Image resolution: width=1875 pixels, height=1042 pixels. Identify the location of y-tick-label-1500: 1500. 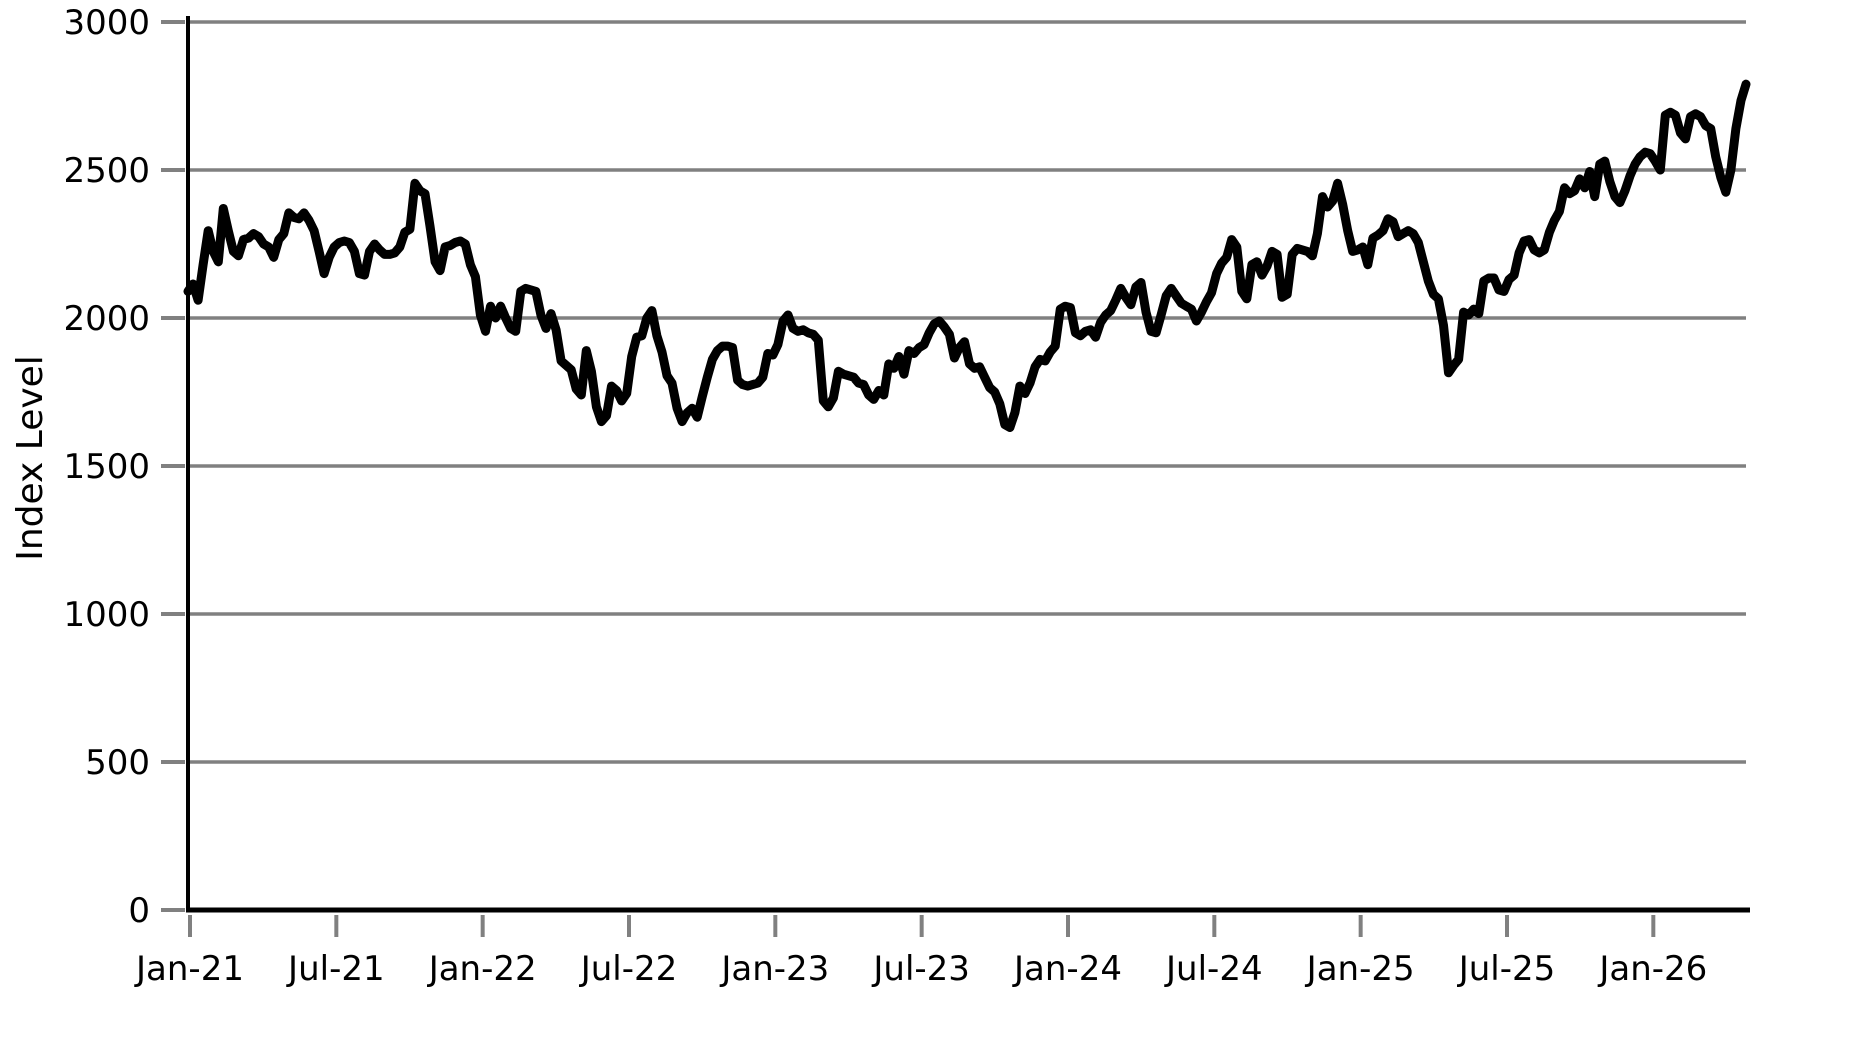
(106, 467).